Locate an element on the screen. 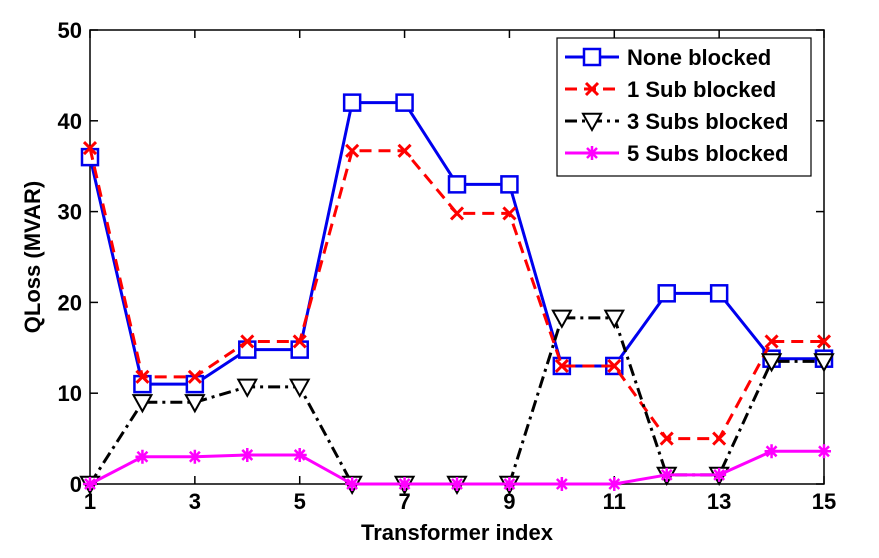 This screenshot has width=879, height=558. x-tick-label: 3 is located at coordinates (195, 501).